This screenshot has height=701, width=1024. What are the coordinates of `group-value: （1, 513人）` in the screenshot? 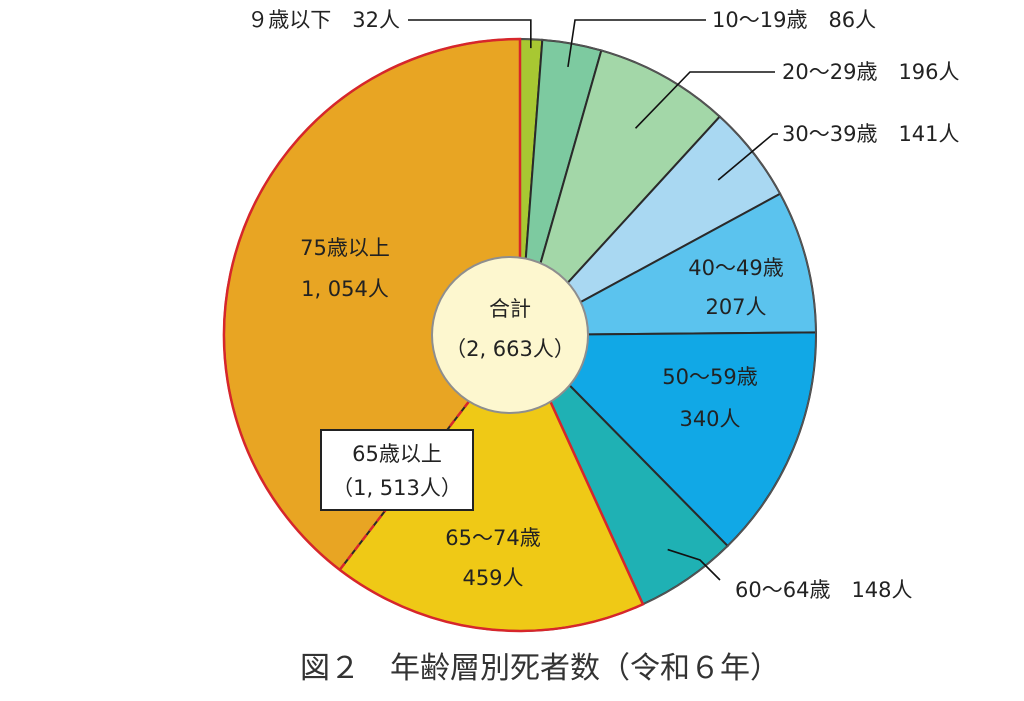 It's located at (397, 488).